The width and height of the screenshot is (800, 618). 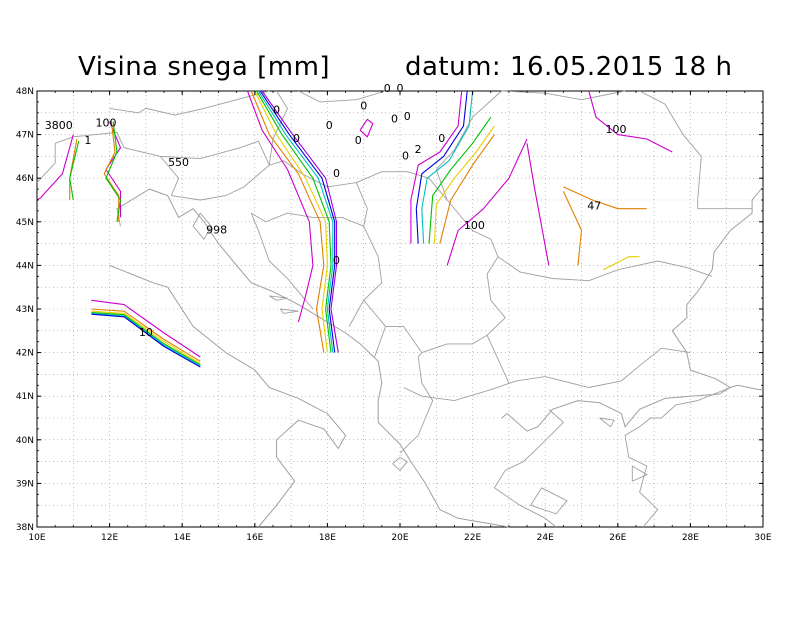 I want to click on x-tick-label: 24E, so click(x=545, y=538).